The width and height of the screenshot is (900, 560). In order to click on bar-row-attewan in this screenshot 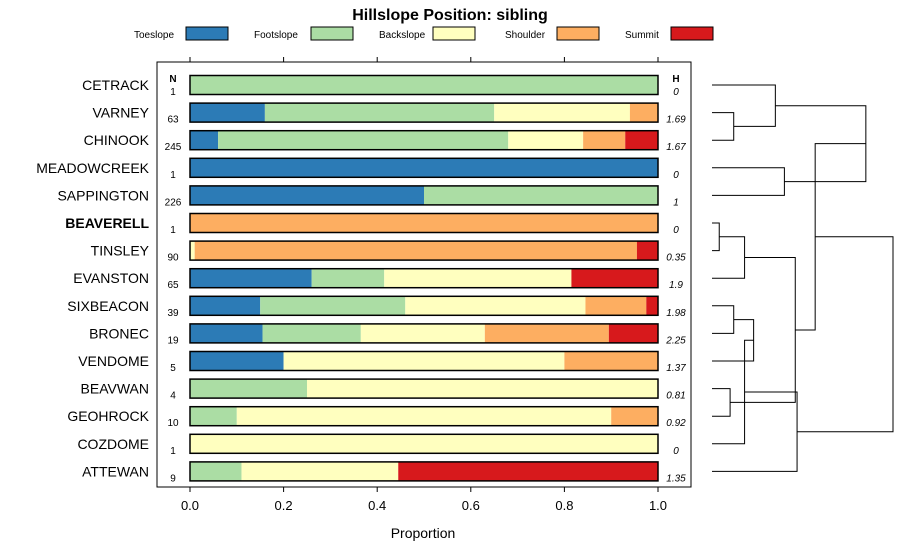, I will do `click(424, 471)`.